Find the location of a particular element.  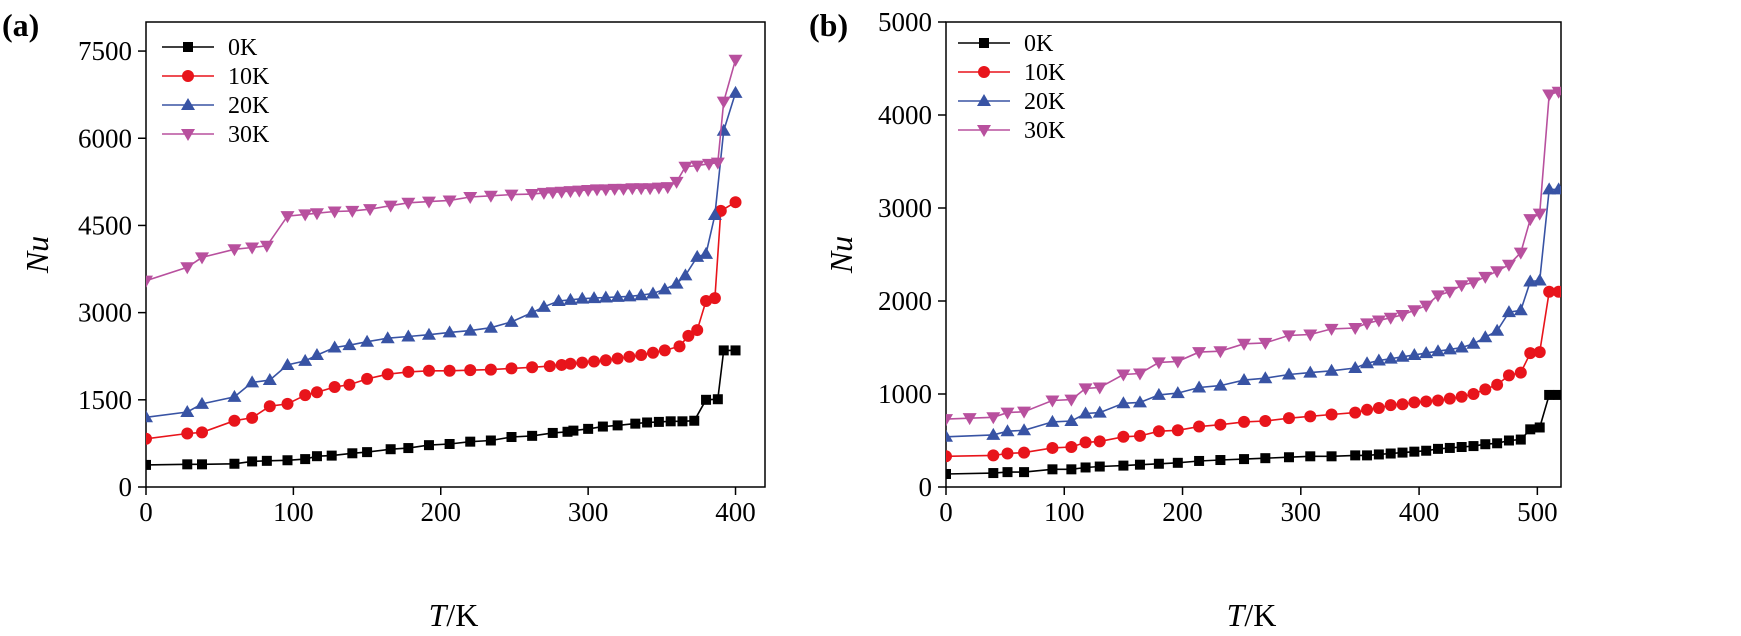

legend-marker-10K is located at coordinates (188, 76).